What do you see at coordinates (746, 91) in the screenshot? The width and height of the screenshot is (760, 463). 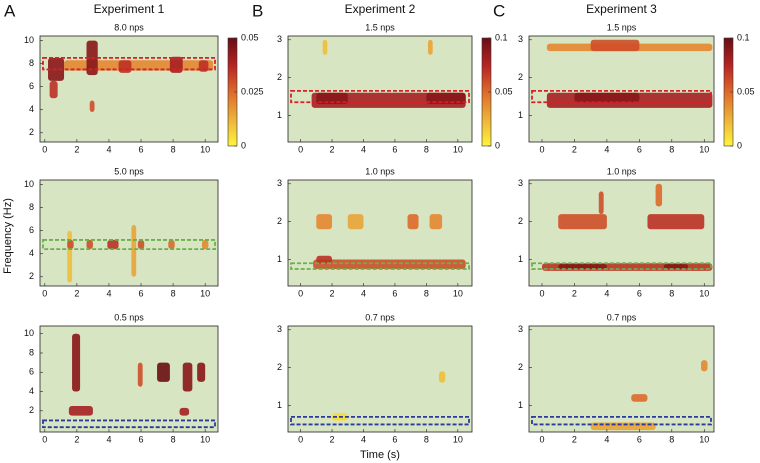 I see `colorbar-tick-label: 0.05` at bounding box center [746, 91].